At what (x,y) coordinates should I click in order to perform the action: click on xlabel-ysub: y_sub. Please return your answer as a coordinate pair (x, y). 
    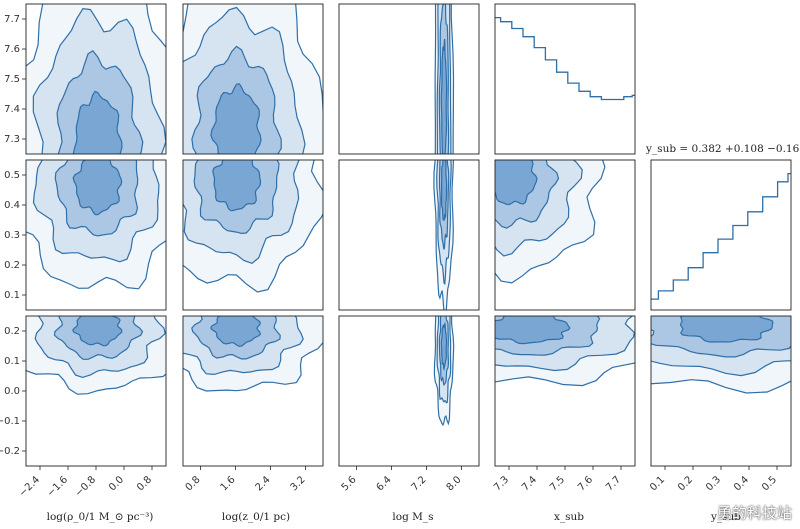
    Looking at the image, I should click on (725, 517).